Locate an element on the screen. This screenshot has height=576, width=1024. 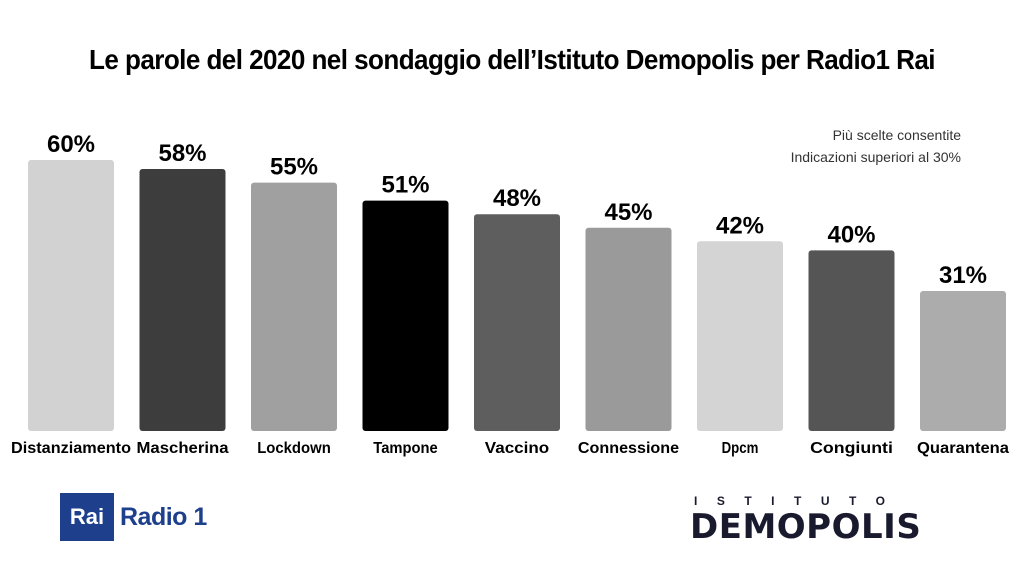
value-label: 55% is located at coordinates (294, 167).